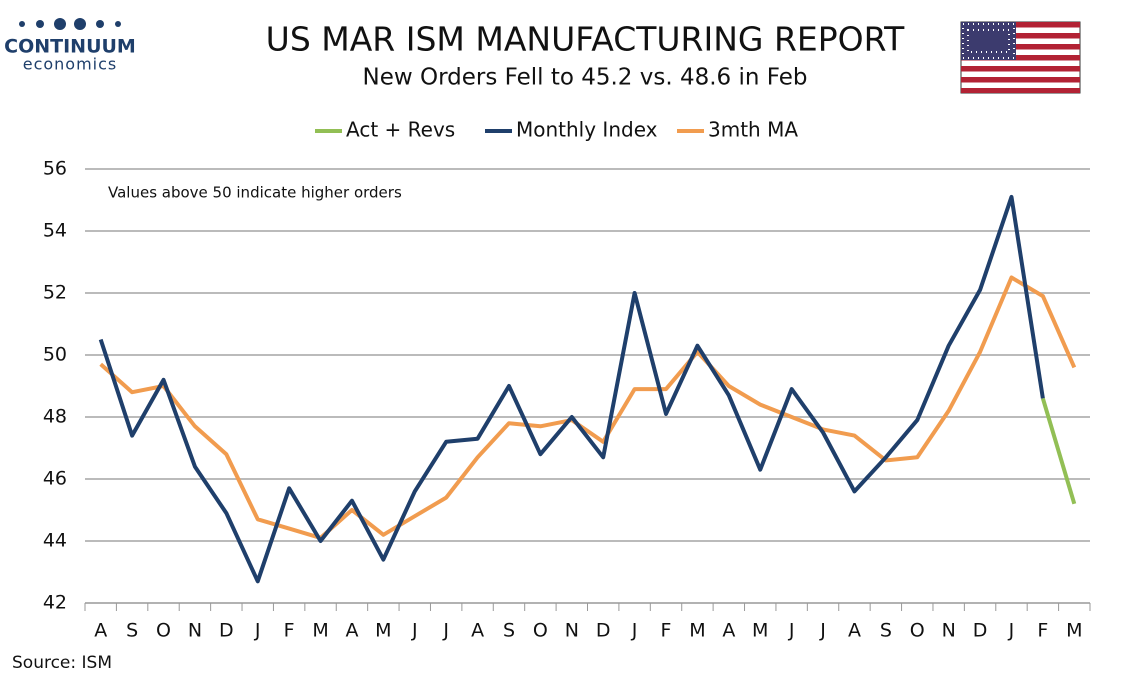  Describe the element at coordinates (55, 541) in the screenshot. I see `y-tick-label: 44` at that location.